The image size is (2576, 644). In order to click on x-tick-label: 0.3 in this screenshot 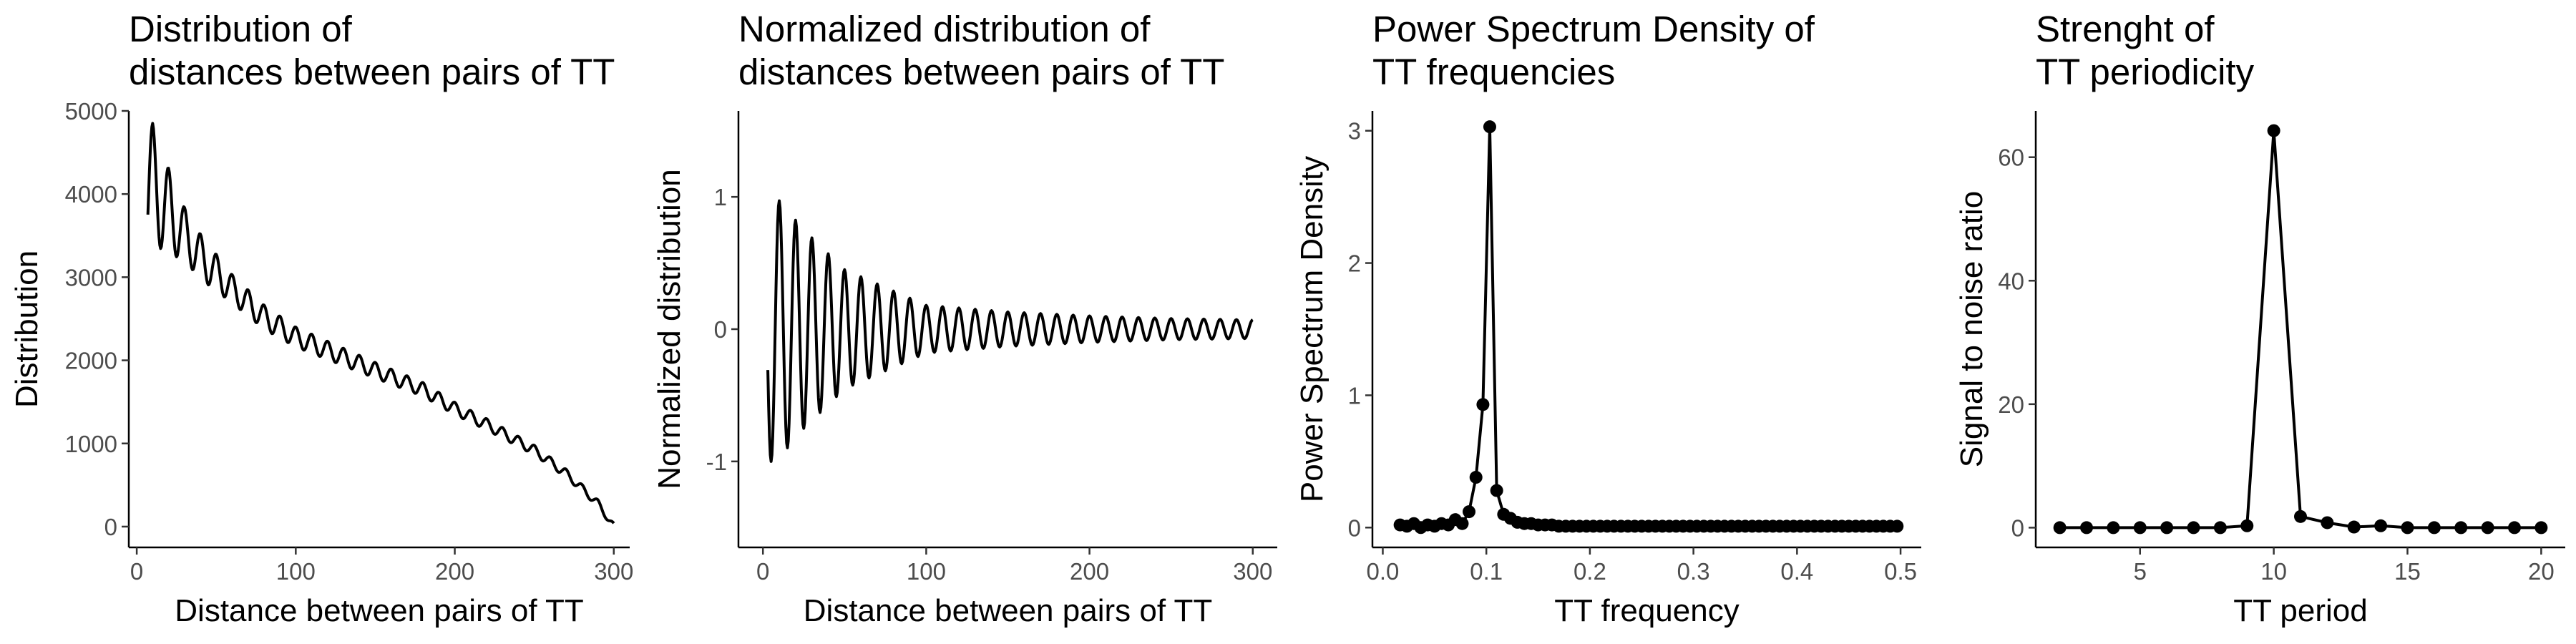, I will do `click(1693, 571)`.